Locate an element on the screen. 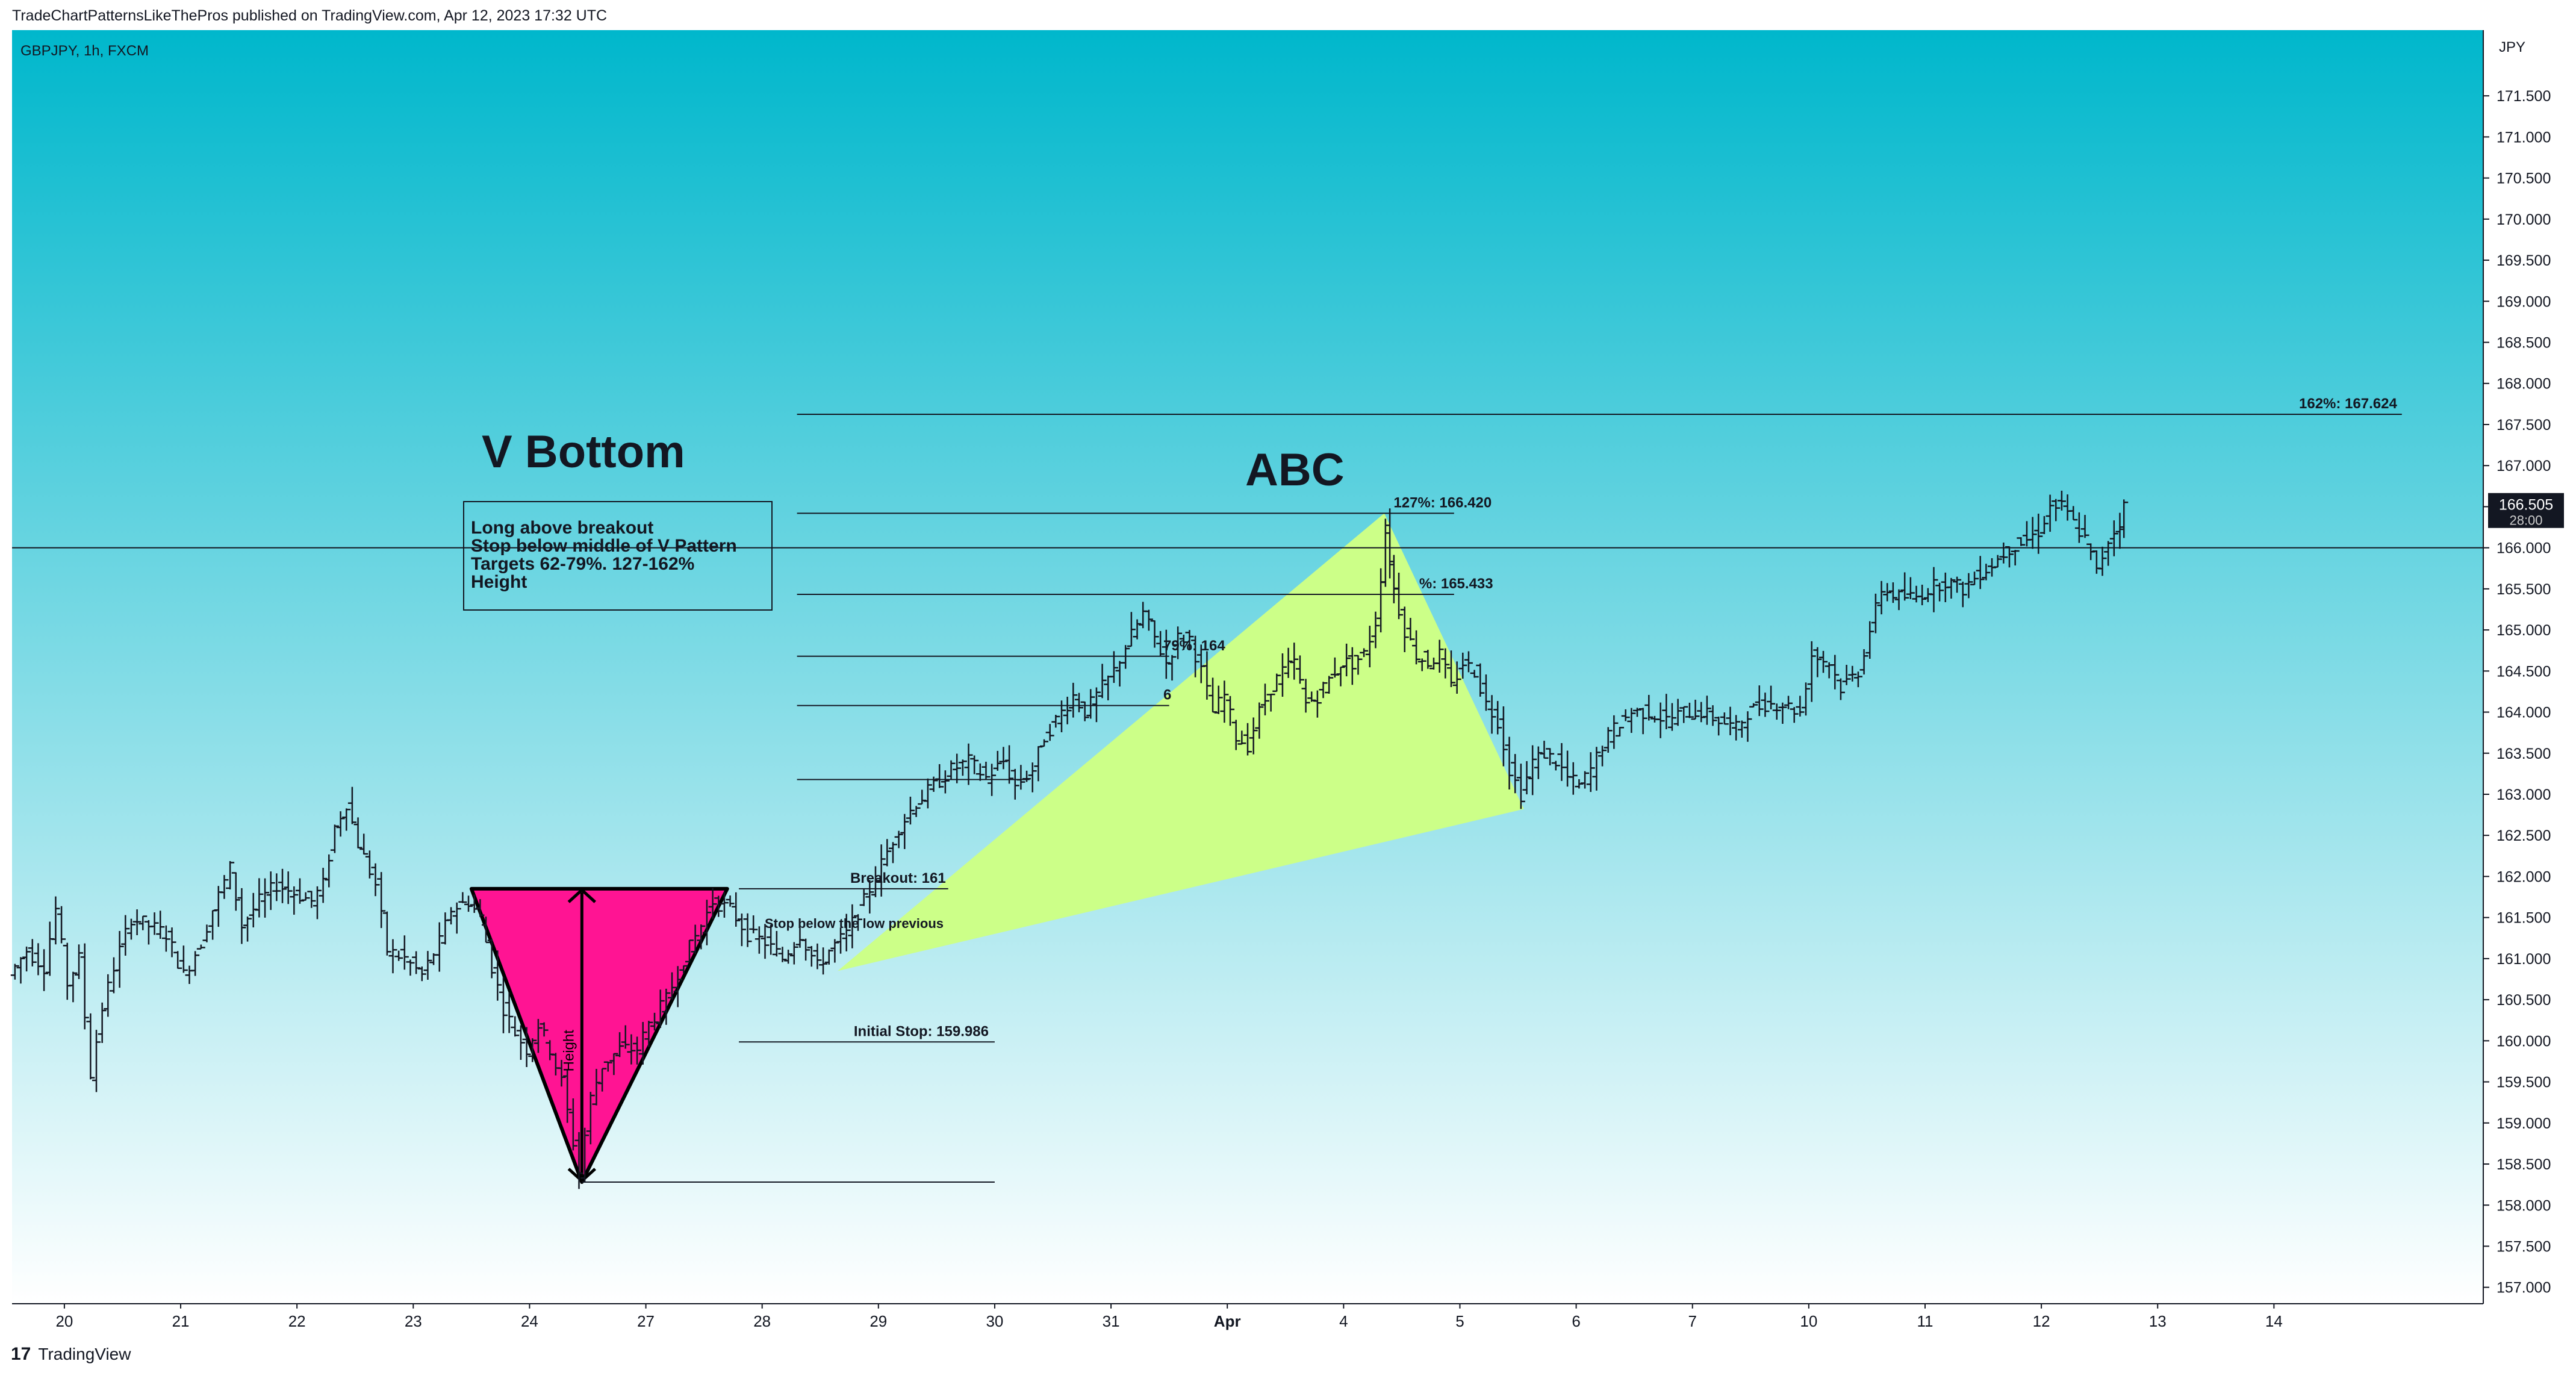 The image size is (2576, 1379). x-tick-label: 14 is located at coordinates (2274, 1321).